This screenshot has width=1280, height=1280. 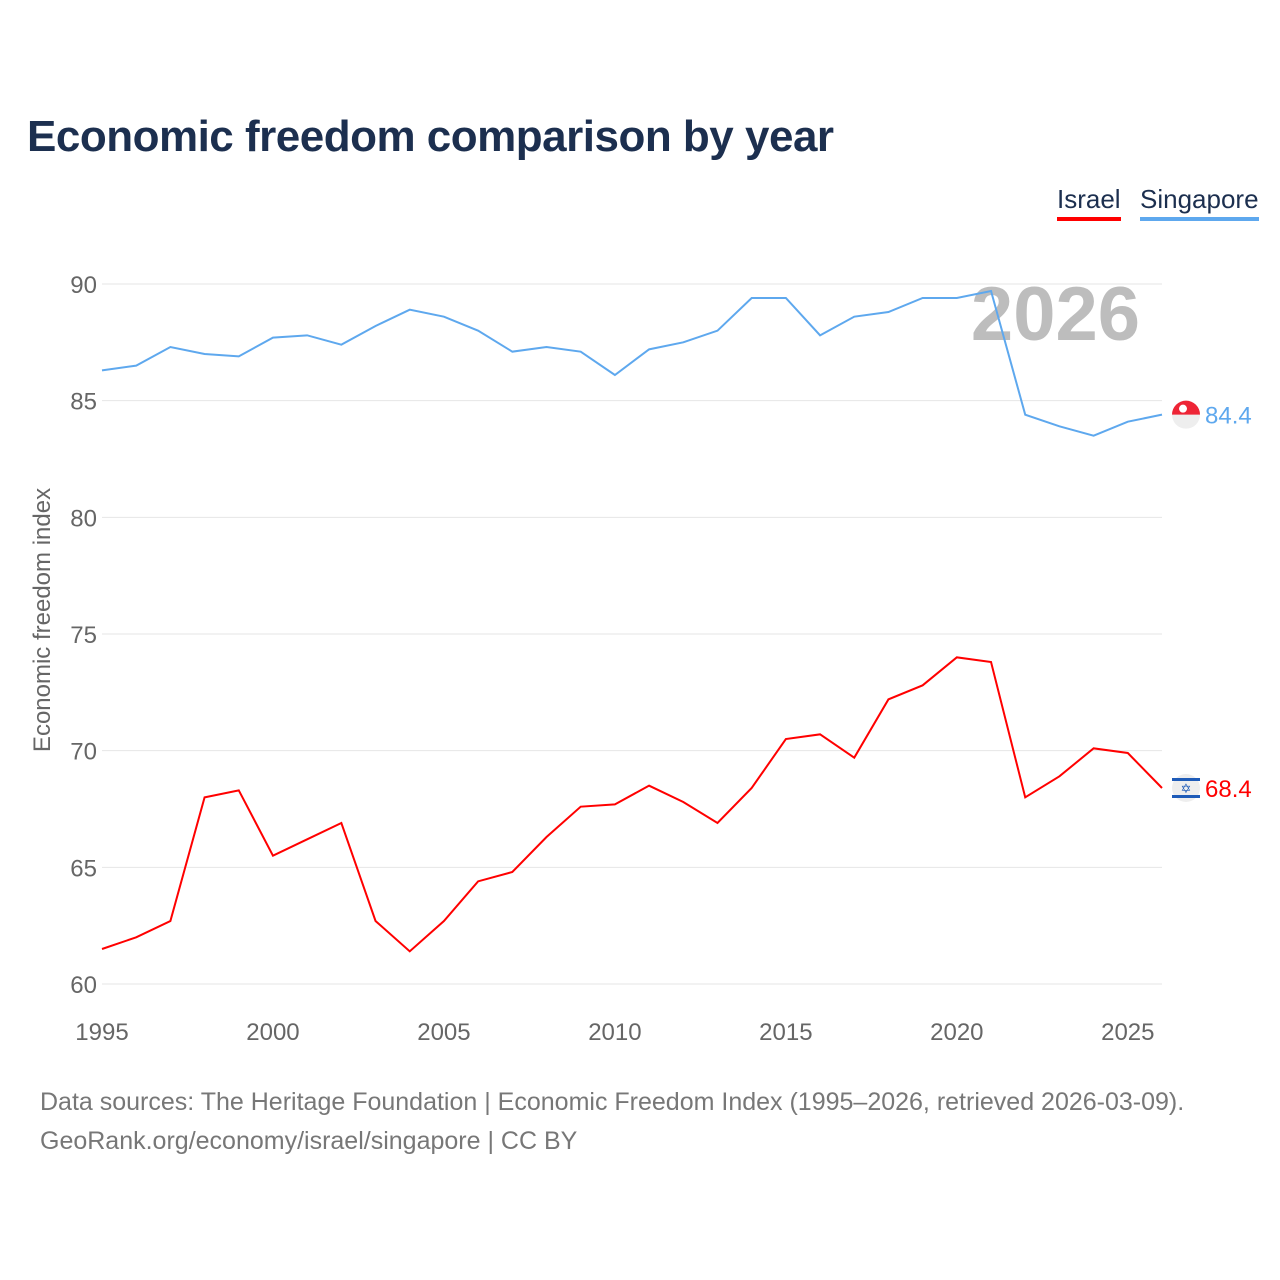 I want to click on y-tick-label: 70, so click(x=83, y=752).